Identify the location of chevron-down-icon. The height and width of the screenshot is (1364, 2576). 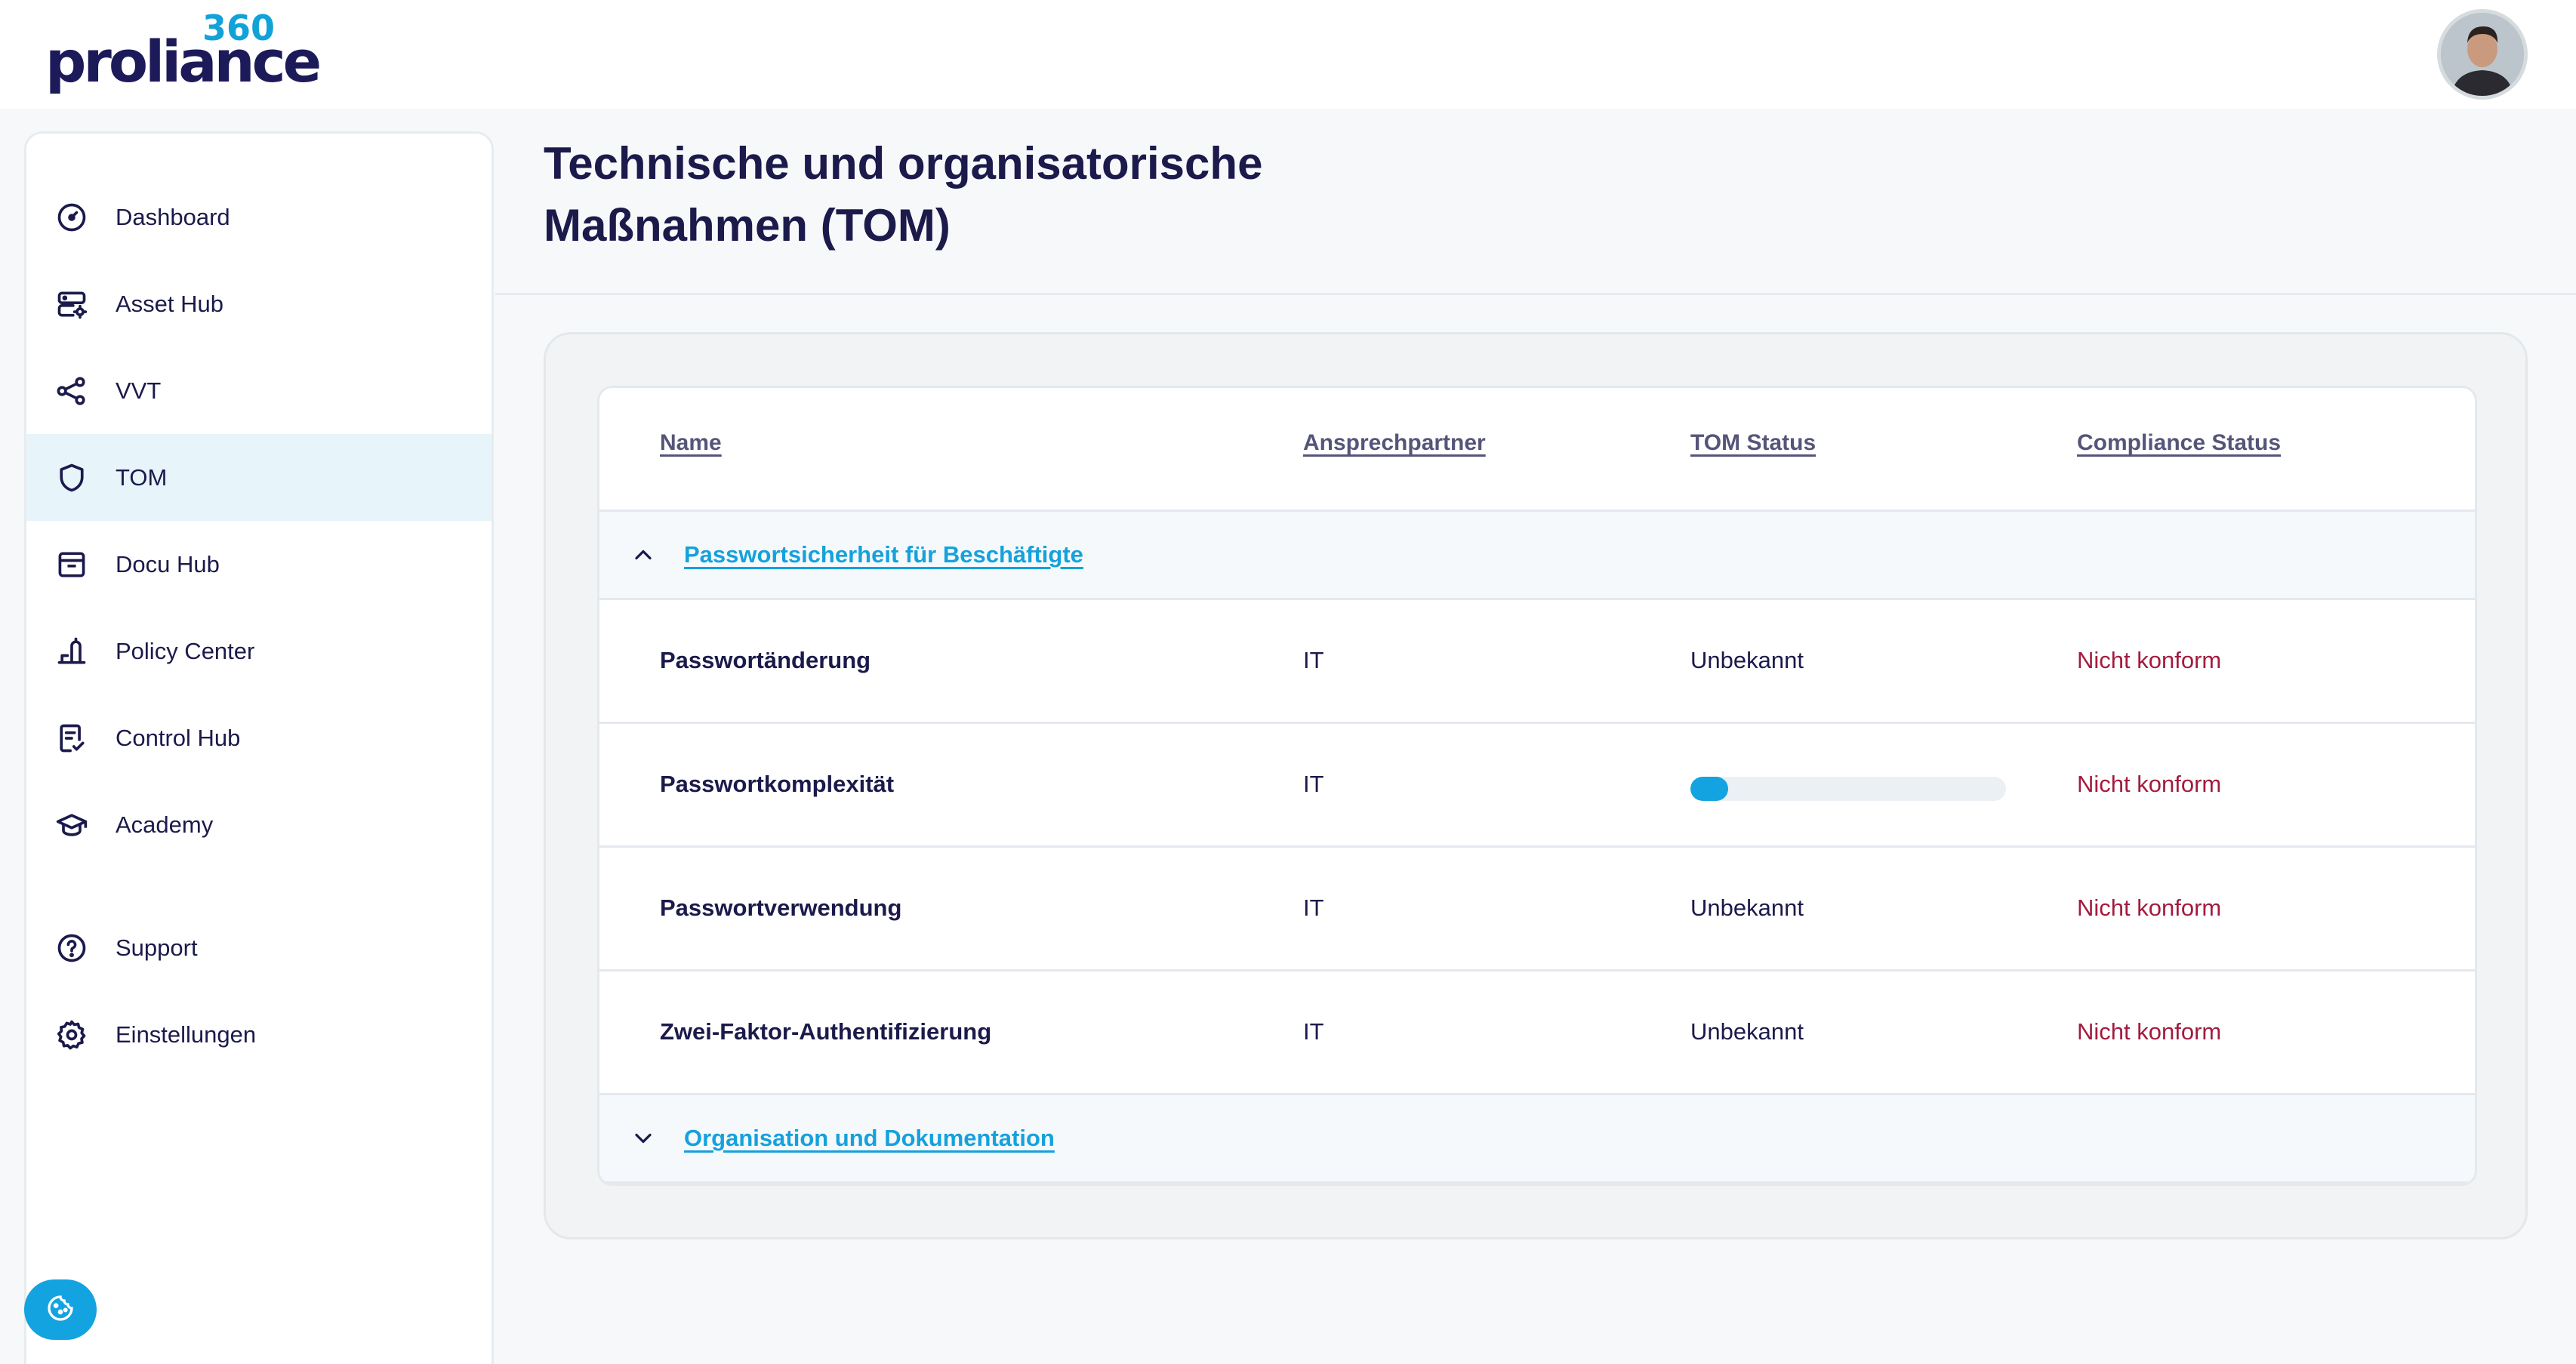
(643, 1138).